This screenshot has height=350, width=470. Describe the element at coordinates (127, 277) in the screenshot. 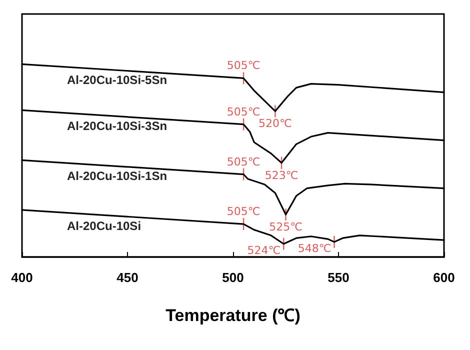

I see `x-tick-label: 450` at that location.